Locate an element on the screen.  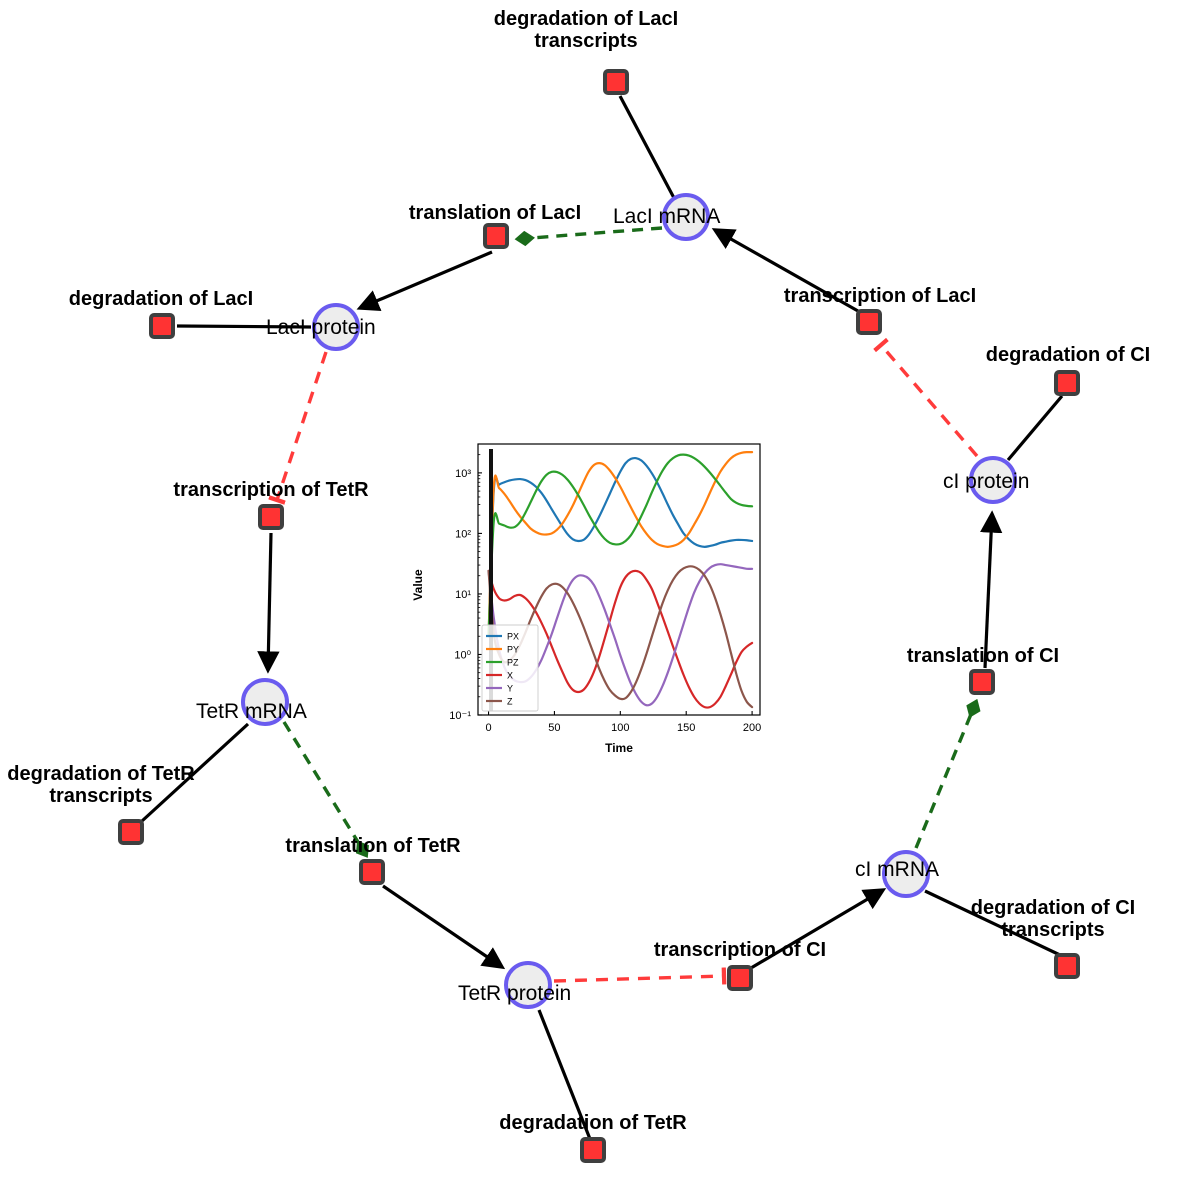
edge-deg-laci-transcripts-to-laci-mrna is located at coordinates (647, 147).